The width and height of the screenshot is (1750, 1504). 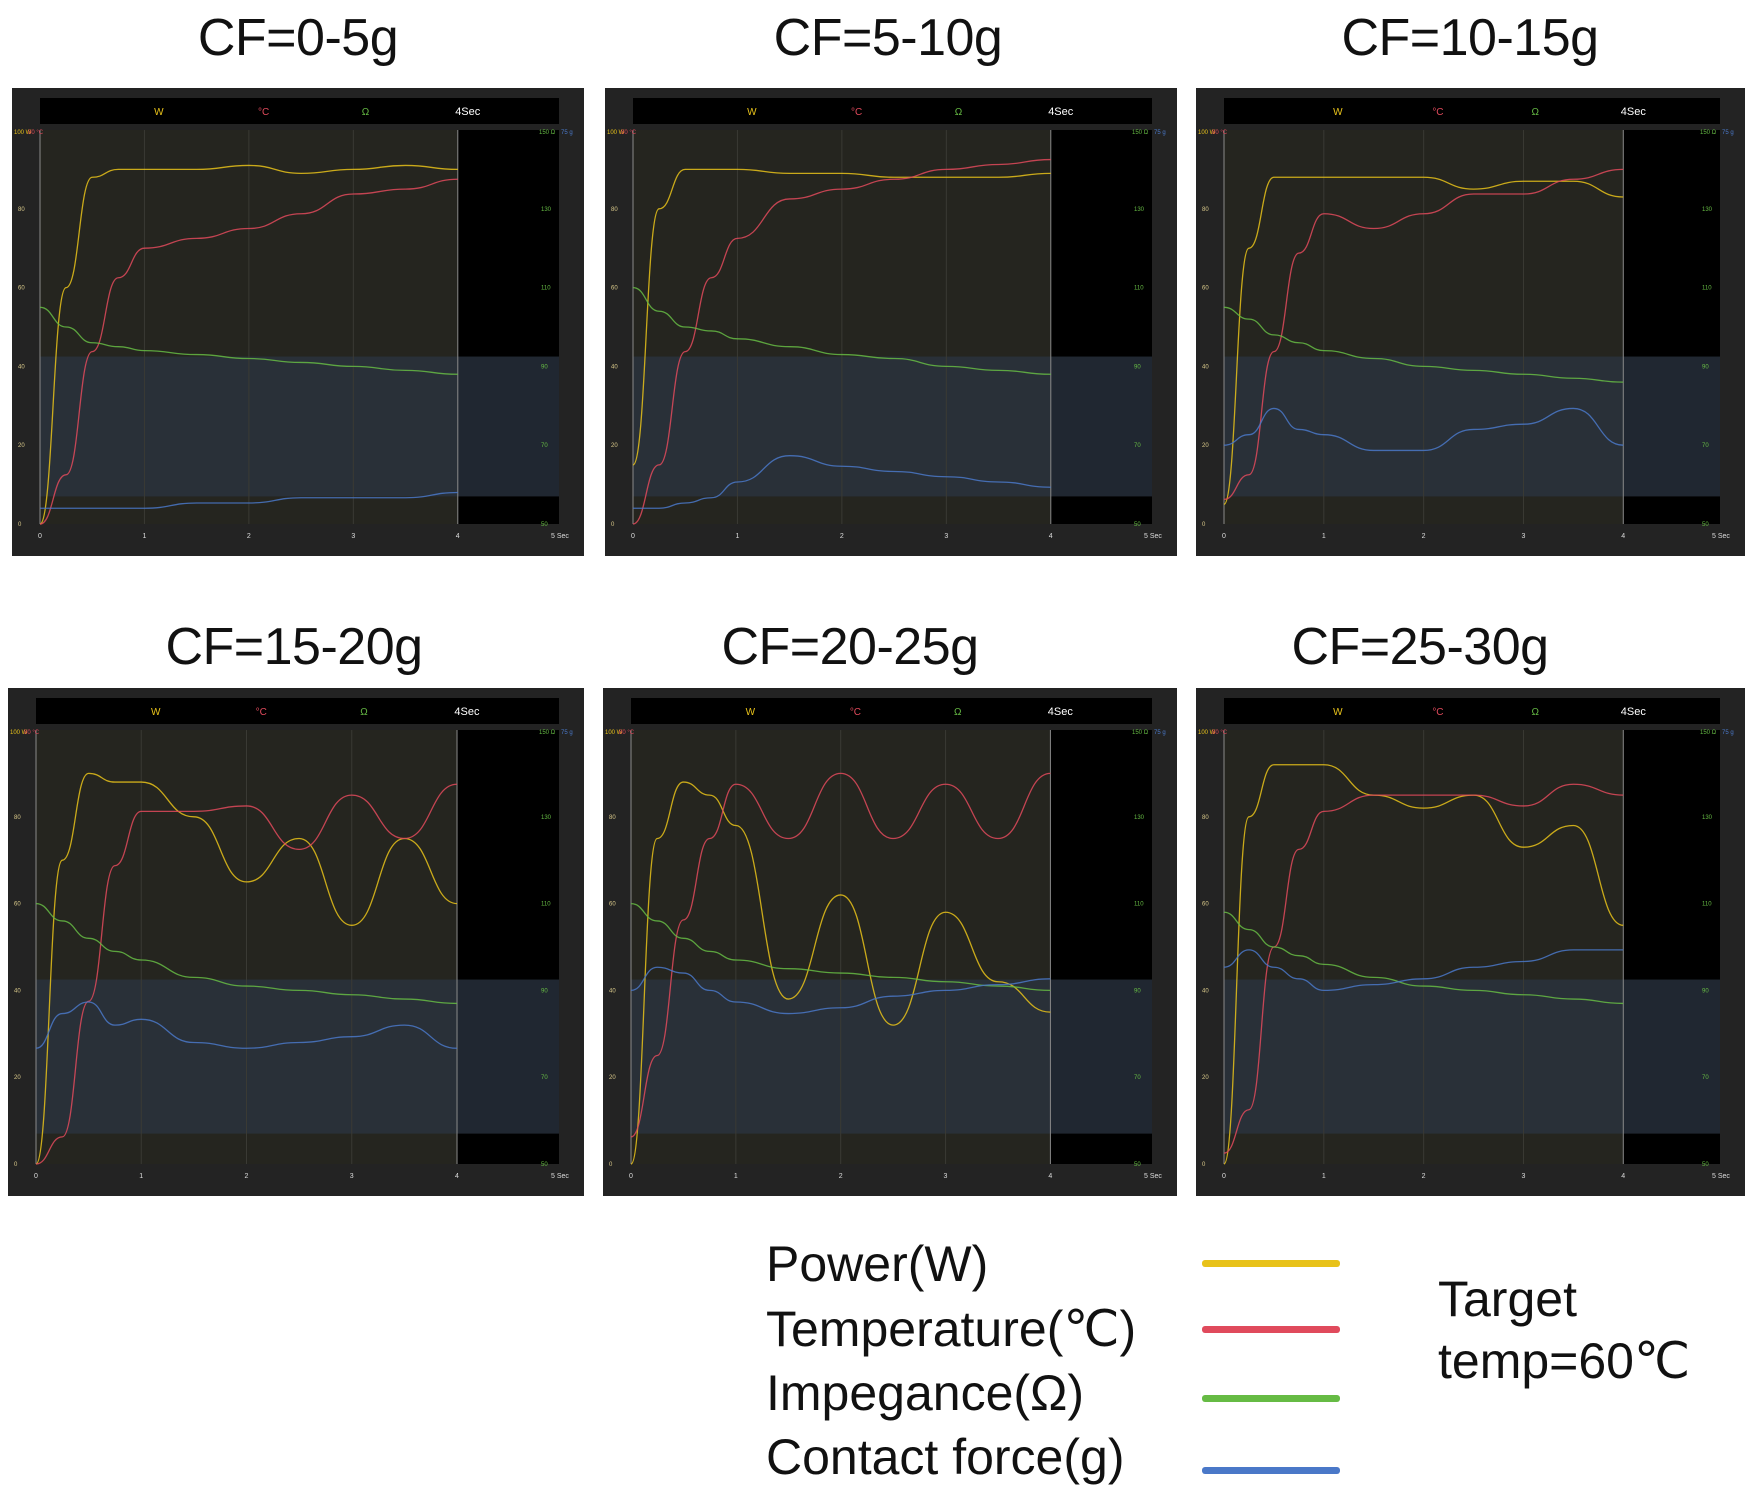 I want to click on chart-title-3: CF=10-15g, so click(x=1470, y=38).